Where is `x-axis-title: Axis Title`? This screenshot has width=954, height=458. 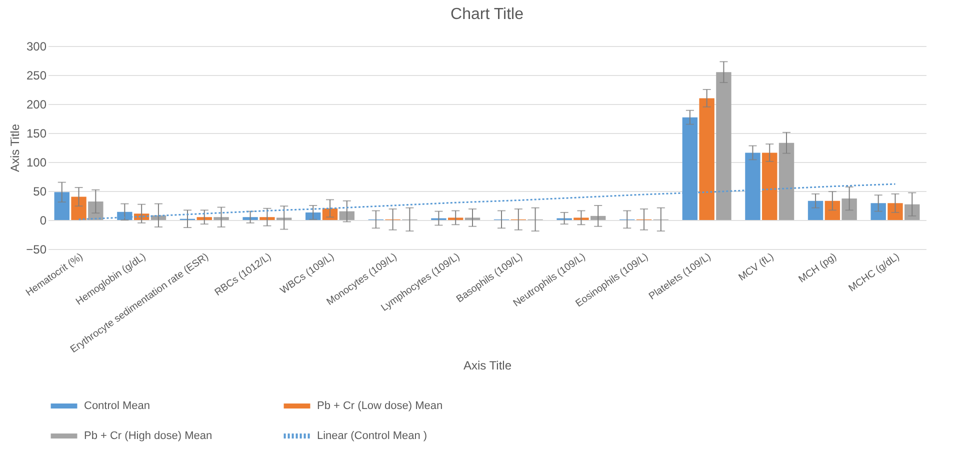 x-axis-title: Axis Title is located at coordinates (487, 365).